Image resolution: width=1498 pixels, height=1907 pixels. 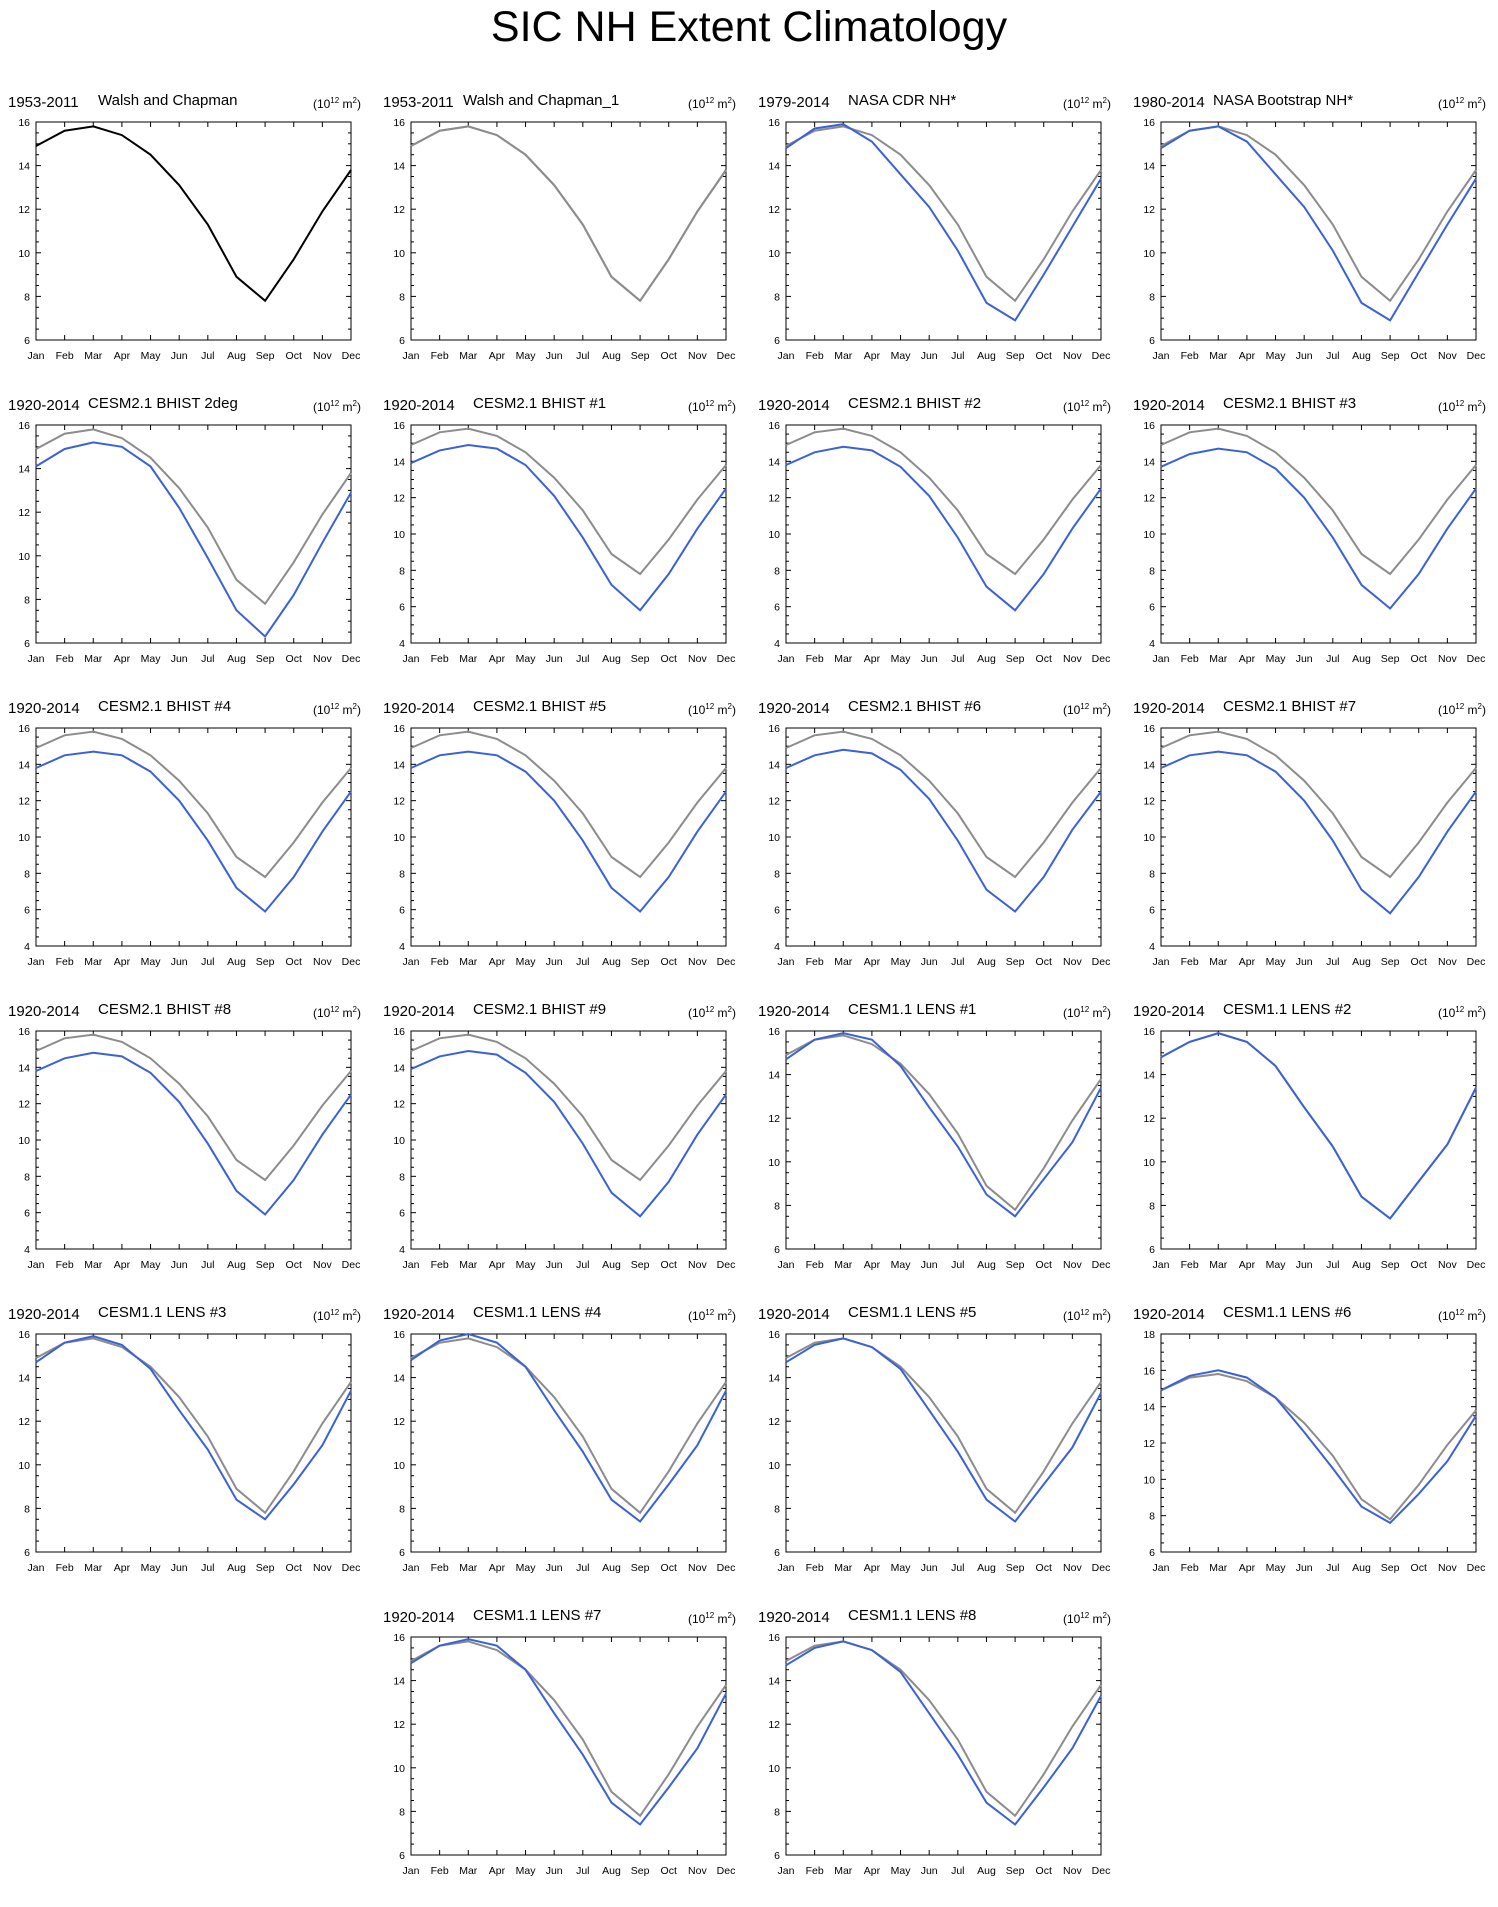 I want to click on panel-model-title: Walsh and Chapman, so click(x=168, y=100).